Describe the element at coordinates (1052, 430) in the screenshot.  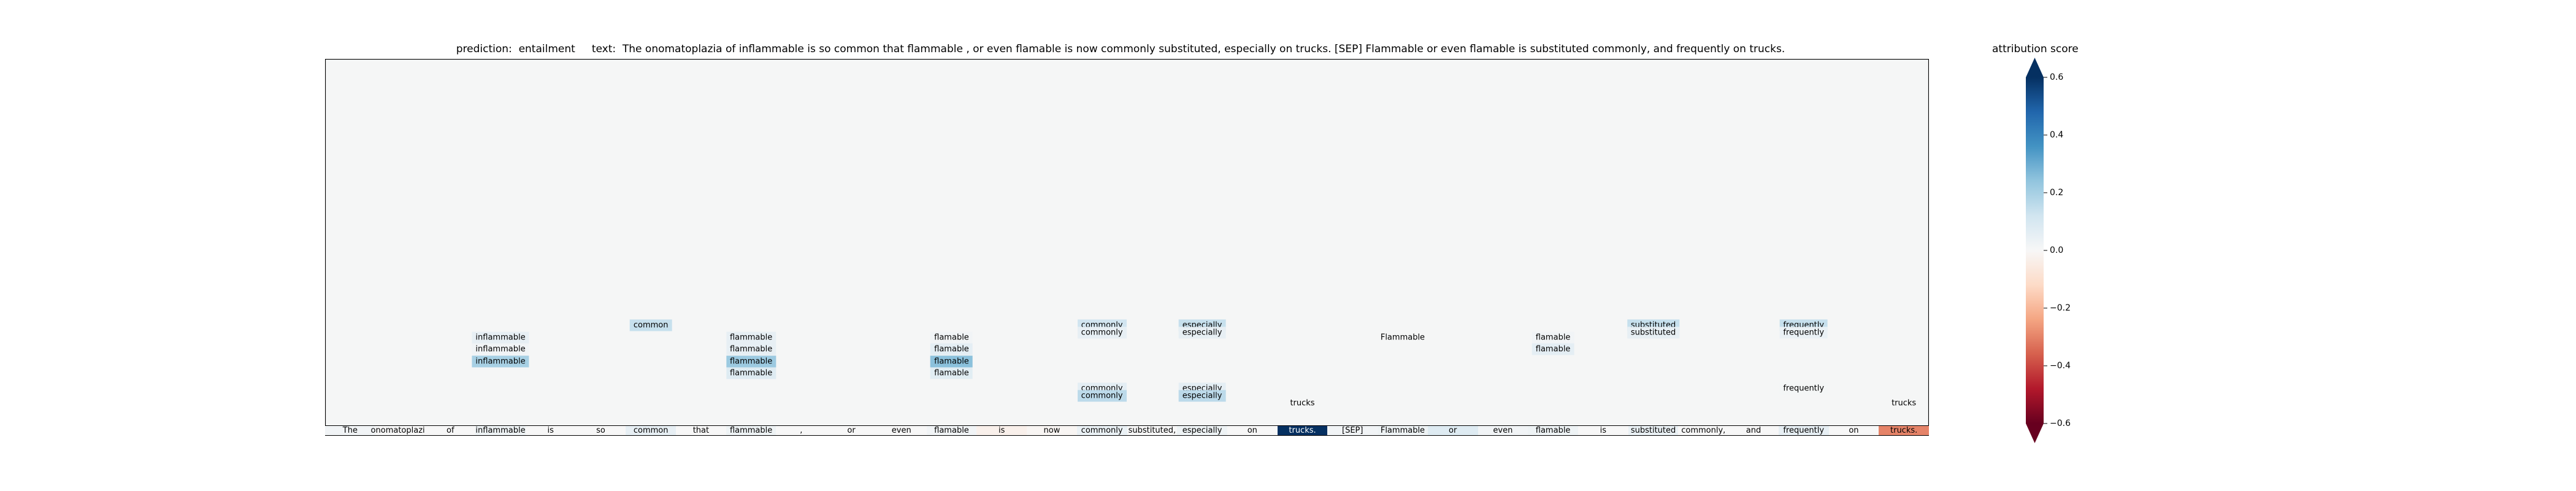
I see `input-token: now` at that location.